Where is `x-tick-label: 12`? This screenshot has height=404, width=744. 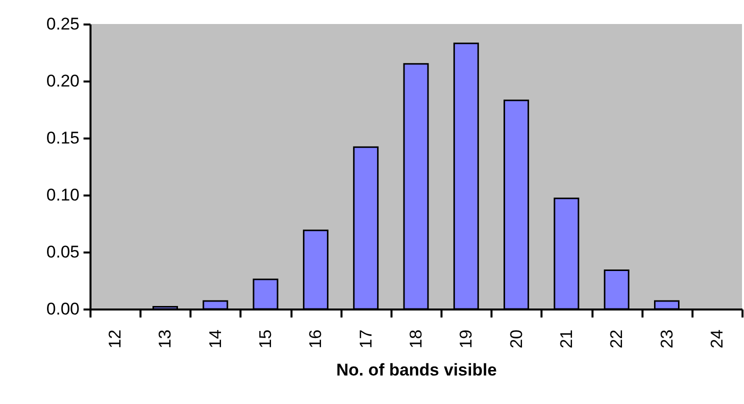 x-tick-label: 12 is located at coordinates (115, 339).